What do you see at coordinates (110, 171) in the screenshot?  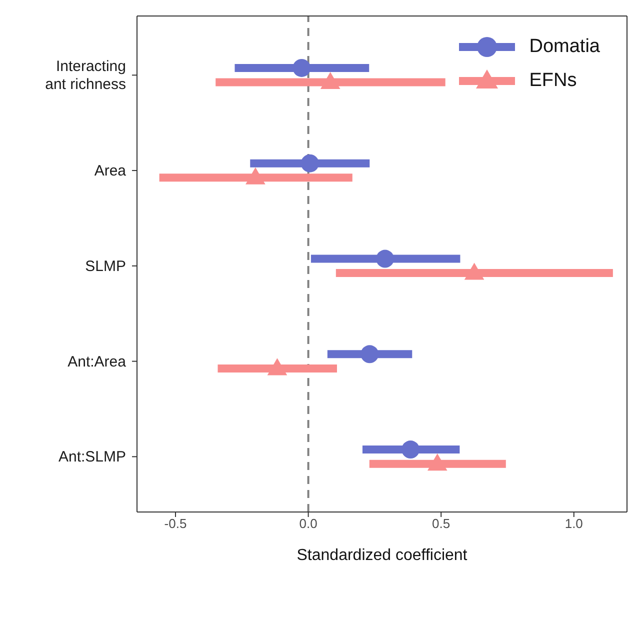 I see `y-tick-label: Area` at bounding box center [110, 171].